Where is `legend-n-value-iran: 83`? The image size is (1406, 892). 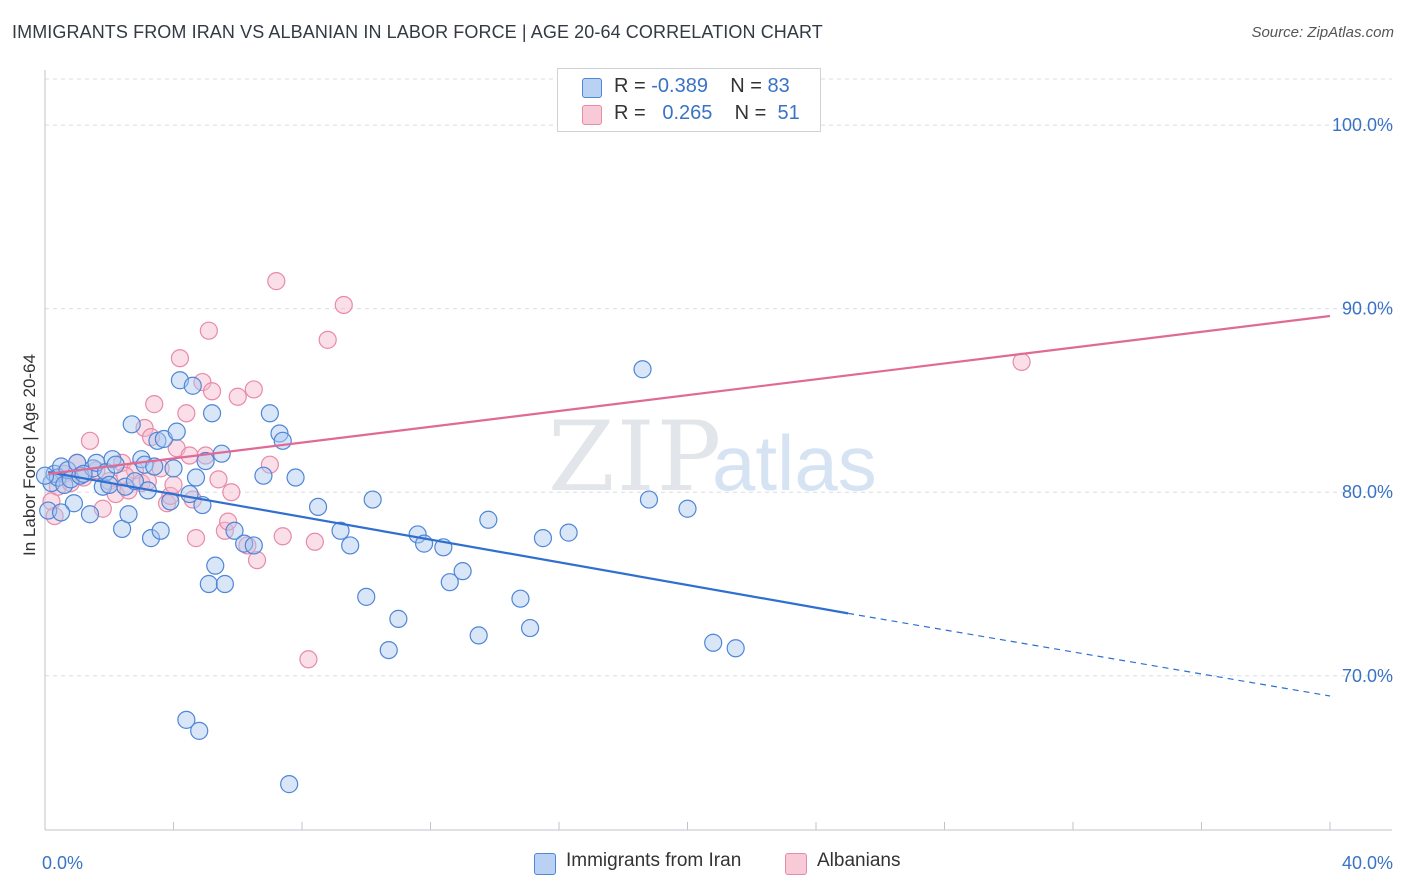 legend-n-value-iran: 83 is located at coordinates (778, 86).